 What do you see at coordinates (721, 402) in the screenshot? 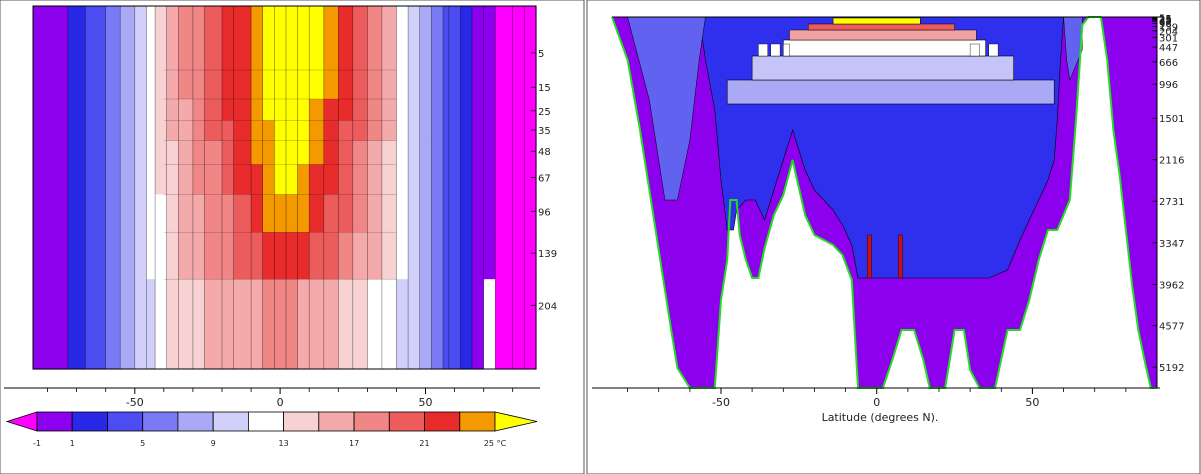
I see `right-x-tick-label: -50` at bounding box center [721, 402].